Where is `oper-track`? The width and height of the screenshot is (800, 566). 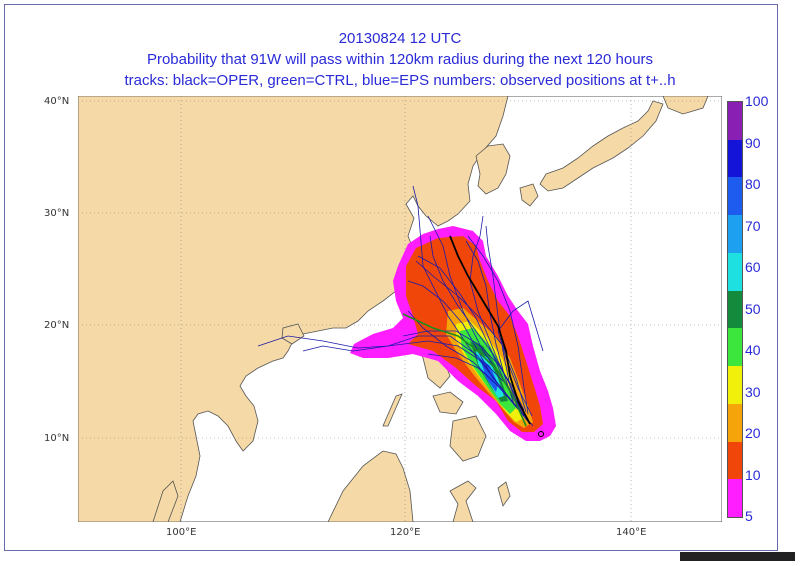 oper-track is located at coordinates (490, 330).